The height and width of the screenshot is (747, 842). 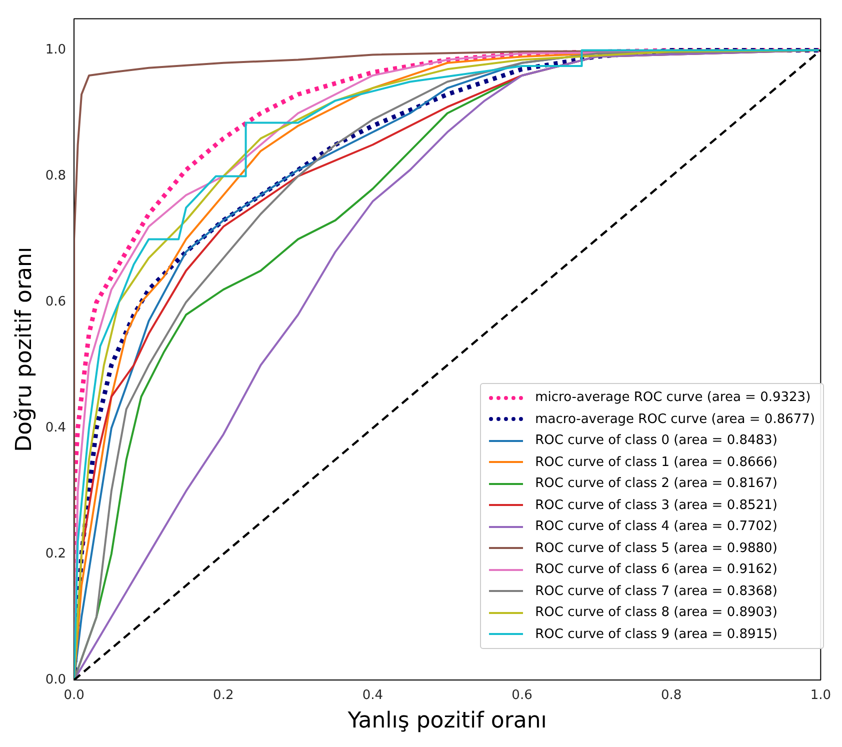 What do you see at coordinates (656, 613) in the screenshot?
I see `legend-label: ROC curve of class 8 (area = 0.8903)` at bounding box center [656, 613].